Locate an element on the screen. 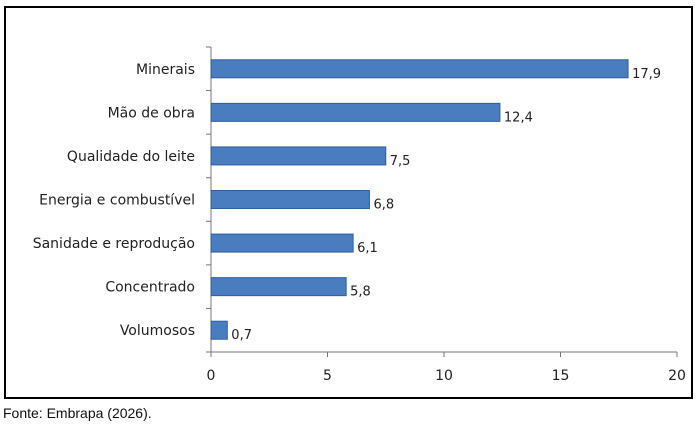 The image size is (700, 430). x-tick-label: 0 is located at coordinates (211, 376).